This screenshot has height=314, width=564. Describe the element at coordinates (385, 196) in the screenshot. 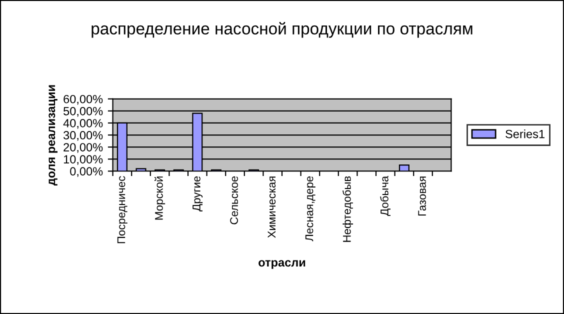

I see `x-tick-label: Добыча` at that location.